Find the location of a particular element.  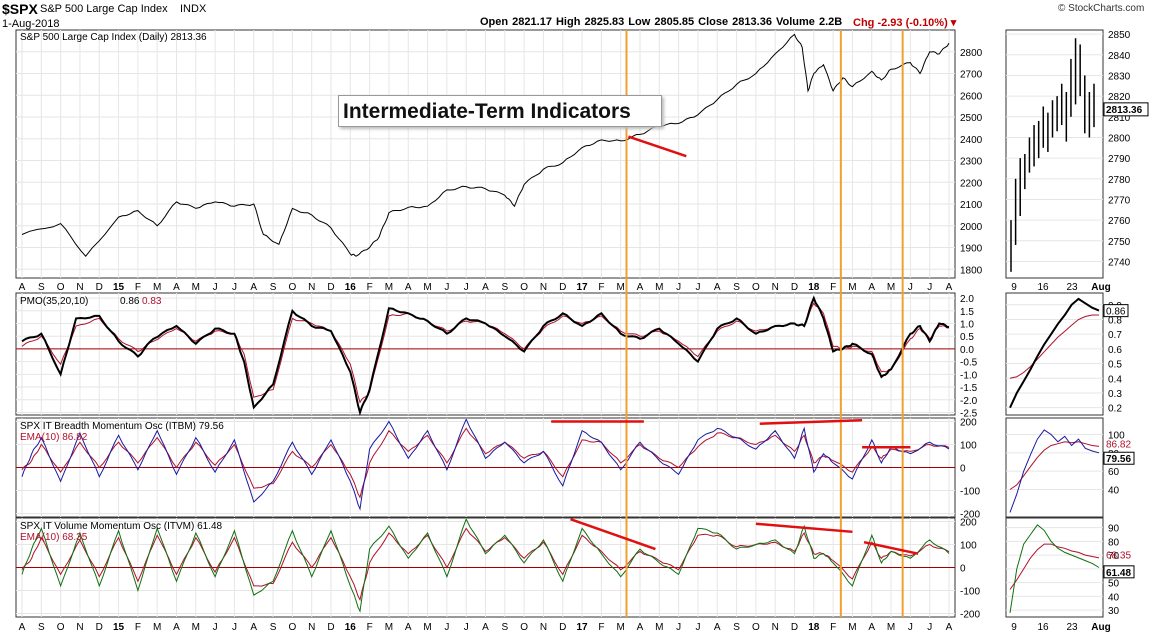

y-tick-label: 0.2 is located at coordinates (1115, 409).